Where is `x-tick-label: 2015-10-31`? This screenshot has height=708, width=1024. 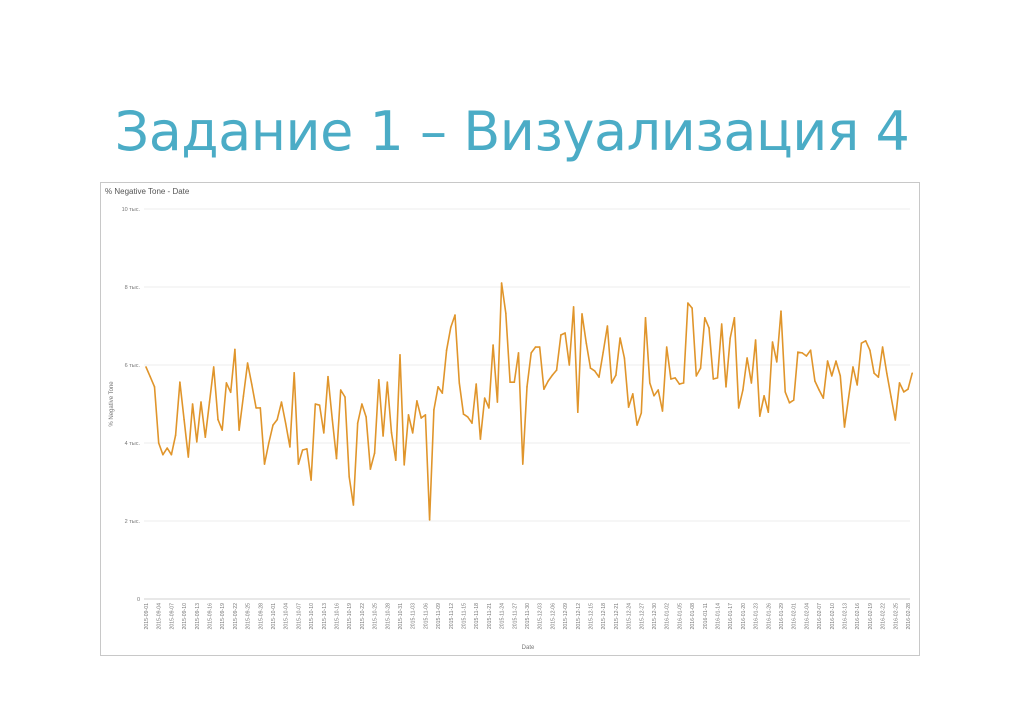 x-tick-label: 2015-10-31 is located at coordinates (401, 616).